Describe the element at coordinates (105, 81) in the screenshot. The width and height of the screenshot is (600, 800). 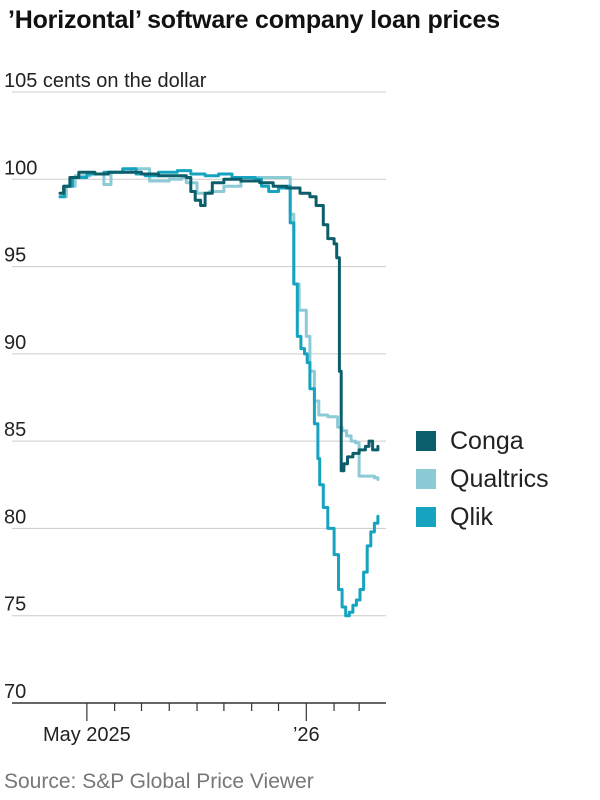
I see `y-tick-label-105: 105 cents on the dollar` at that location.